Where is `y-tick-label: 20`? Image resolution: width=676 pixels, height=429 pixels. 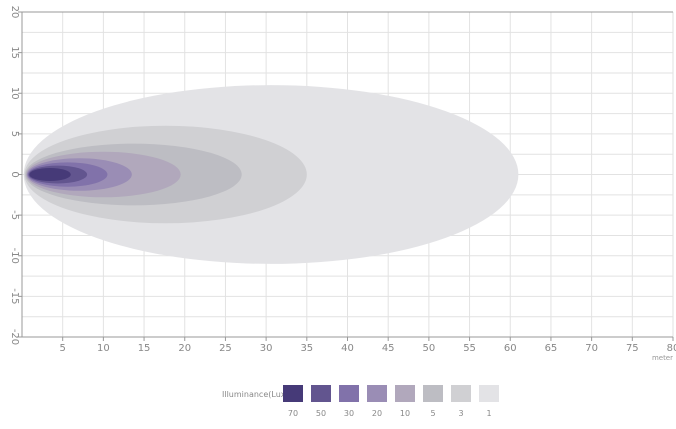
y-tick-label: 20 is located at coordinates (14, 12).